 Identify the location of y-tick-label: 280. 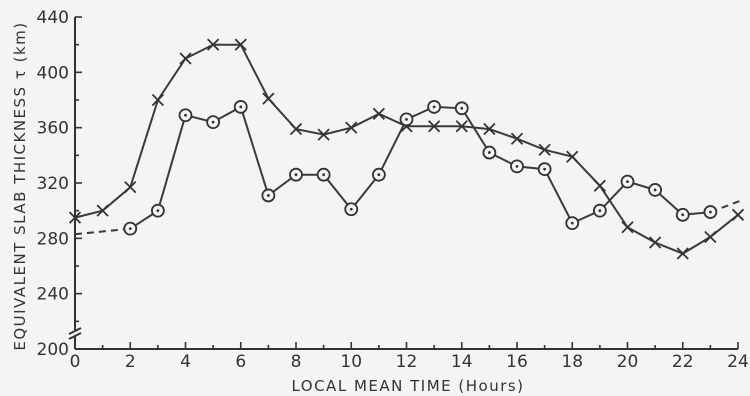
(53, 239).